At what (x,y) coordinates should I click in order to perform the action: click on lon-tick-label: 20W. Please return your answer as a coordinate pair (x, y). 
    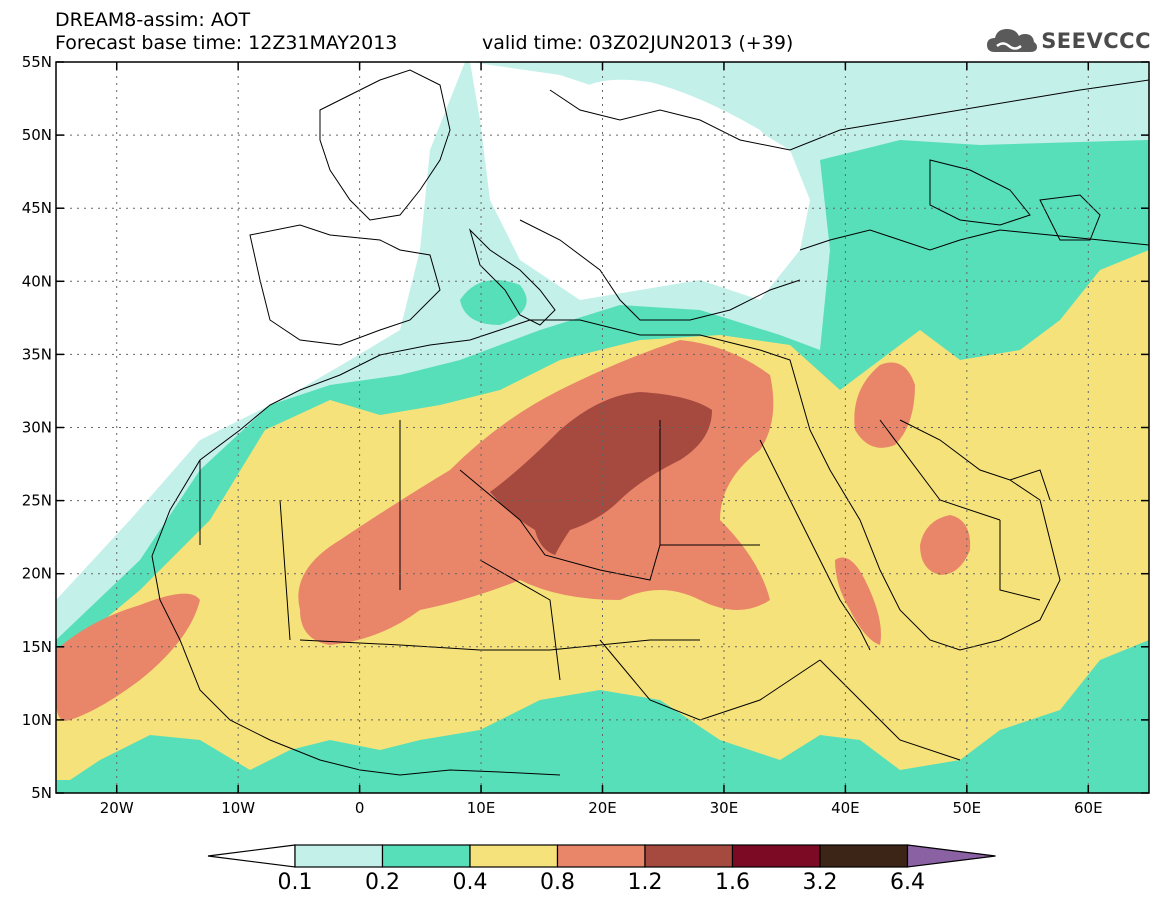
    Looking at the image, I should click on (117, 808).